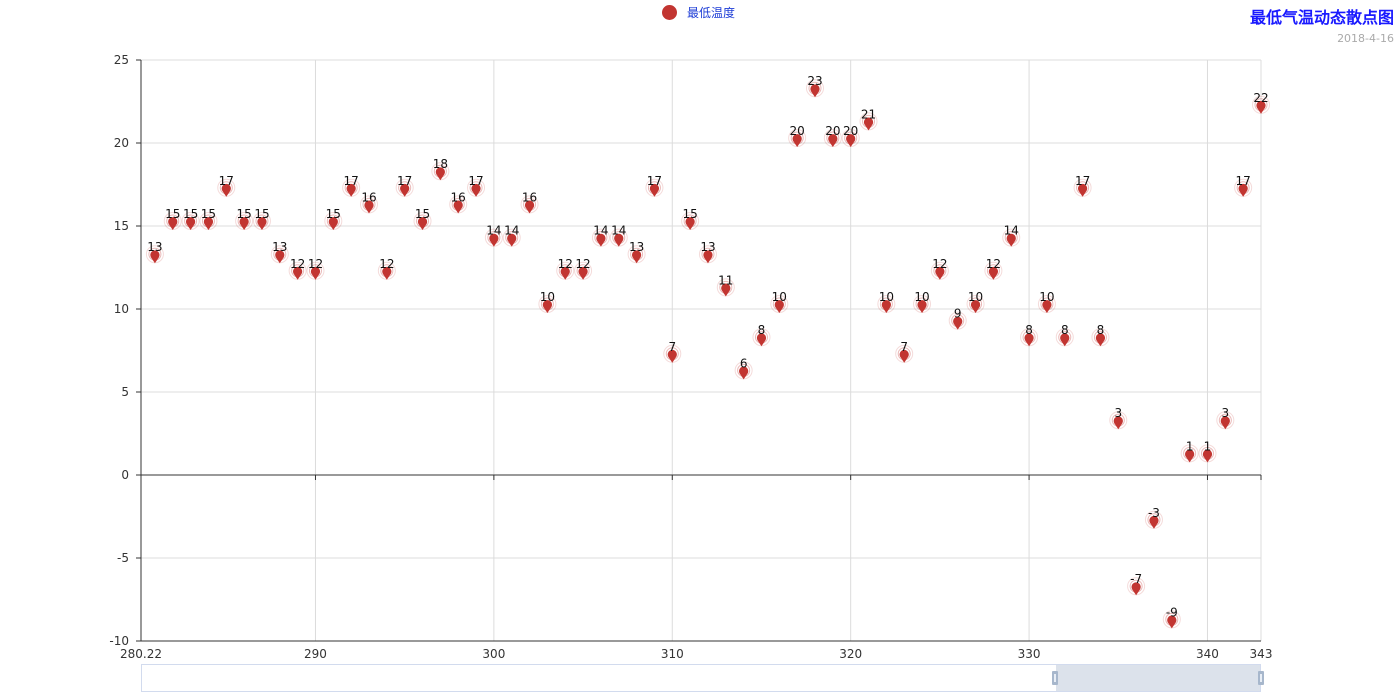  What do you see at coordinates (154, 247) in the screenshot?
I see `point-value-label: 13` at bounding box center [154, 247].